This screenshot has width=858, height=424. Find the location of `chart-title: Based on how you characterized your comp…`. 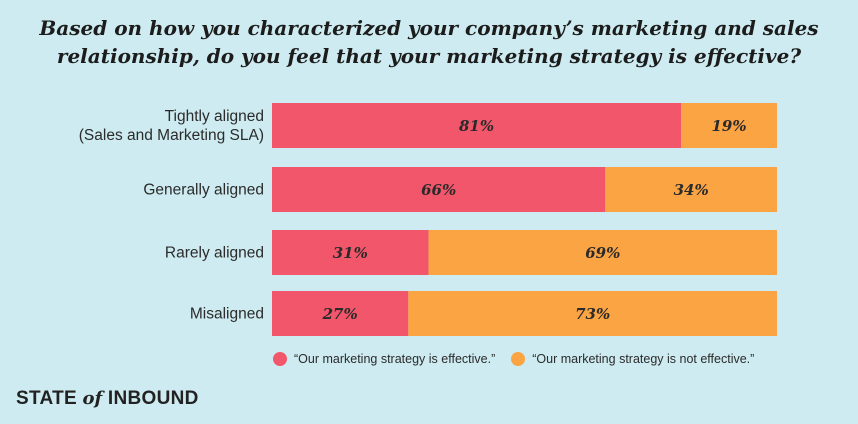

chart-title: Based on how you characterized your comp… is located at coordinates (429, 42).